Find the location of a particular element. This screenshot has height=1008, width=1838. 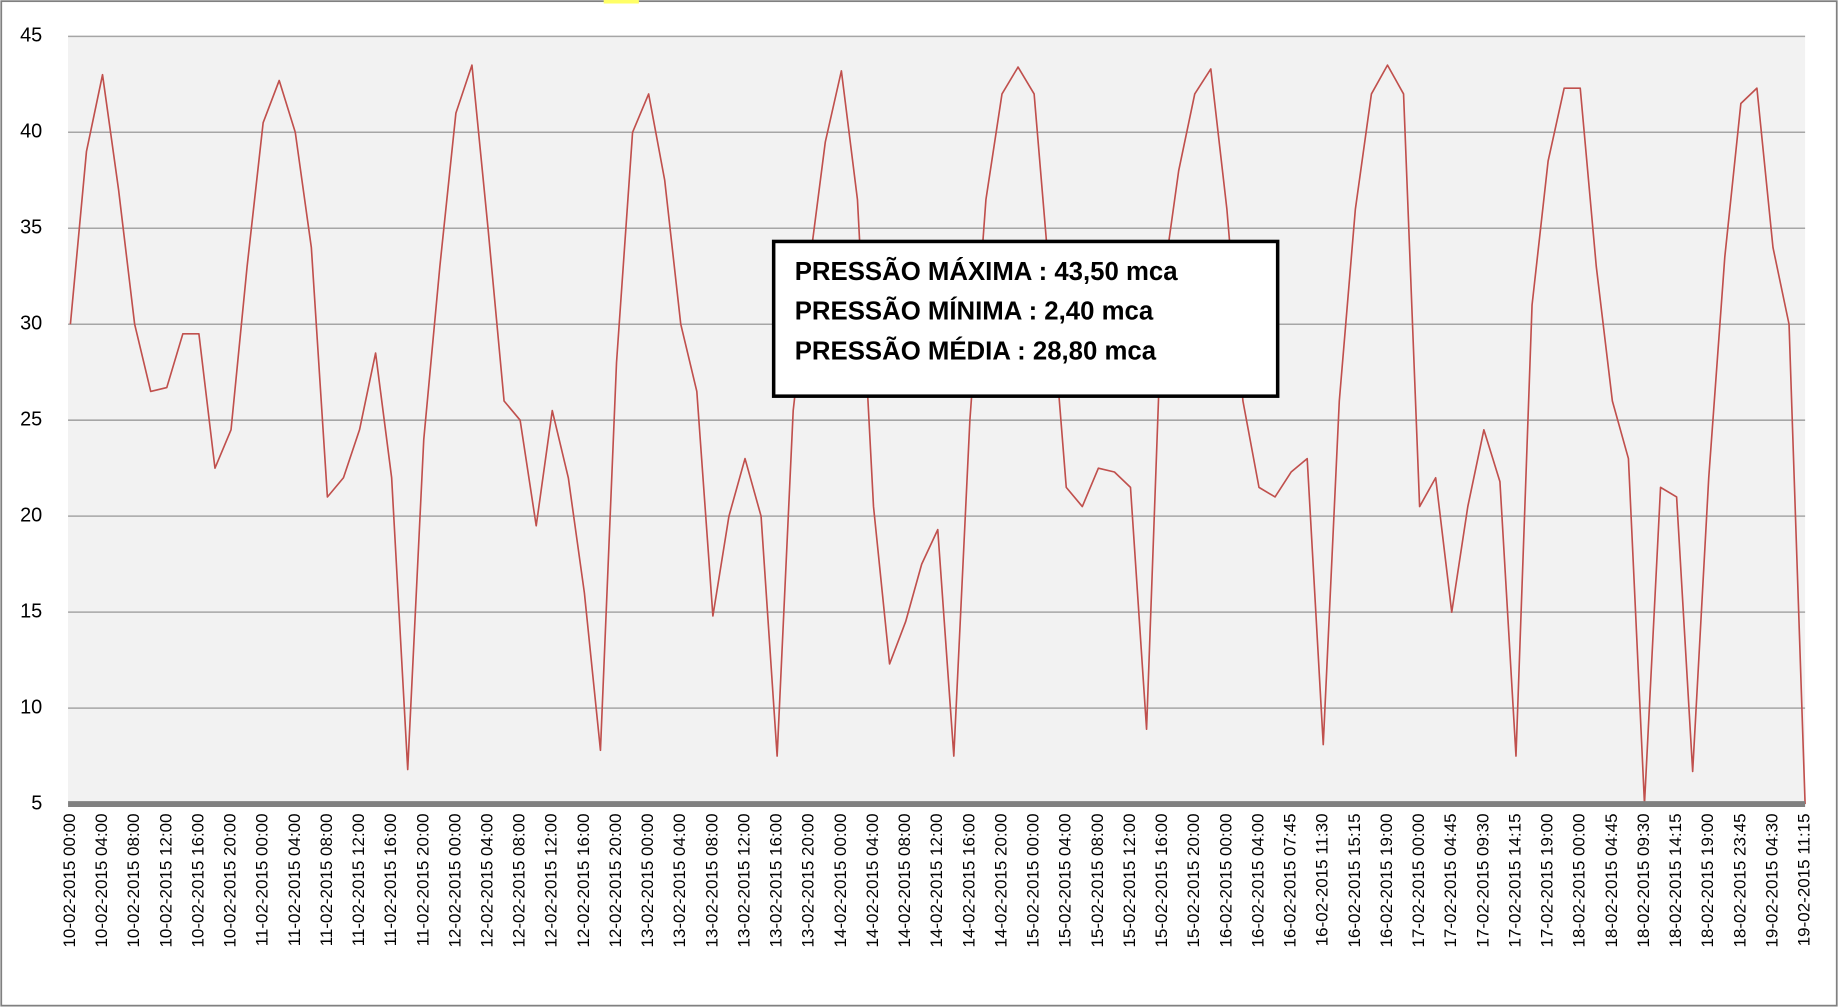

x-tick-label: 15-02-2015 08:00 is located at coordinates (1097, 880).